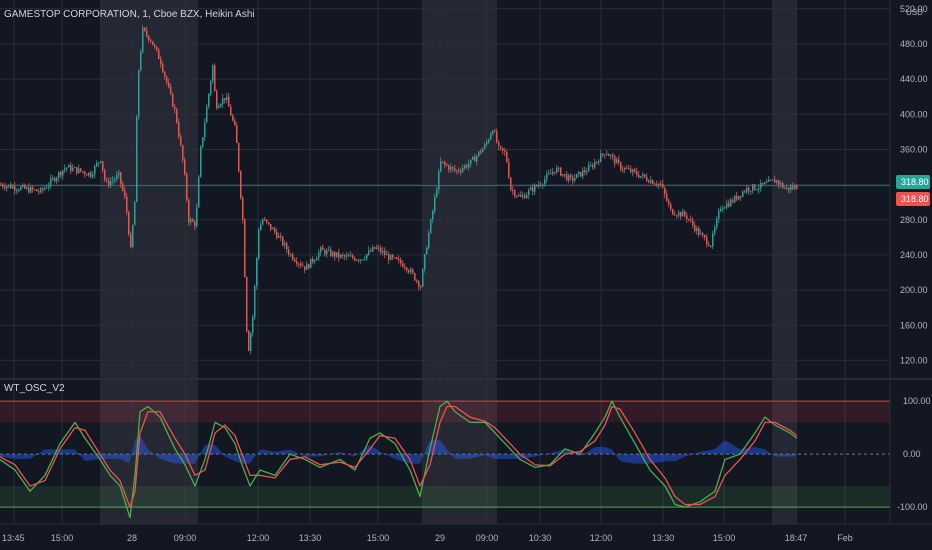  What do you see at coordinates (914, 220) in the screenshot?
I see `price-tick-label: 280.00` at bounding box center [914, 220].